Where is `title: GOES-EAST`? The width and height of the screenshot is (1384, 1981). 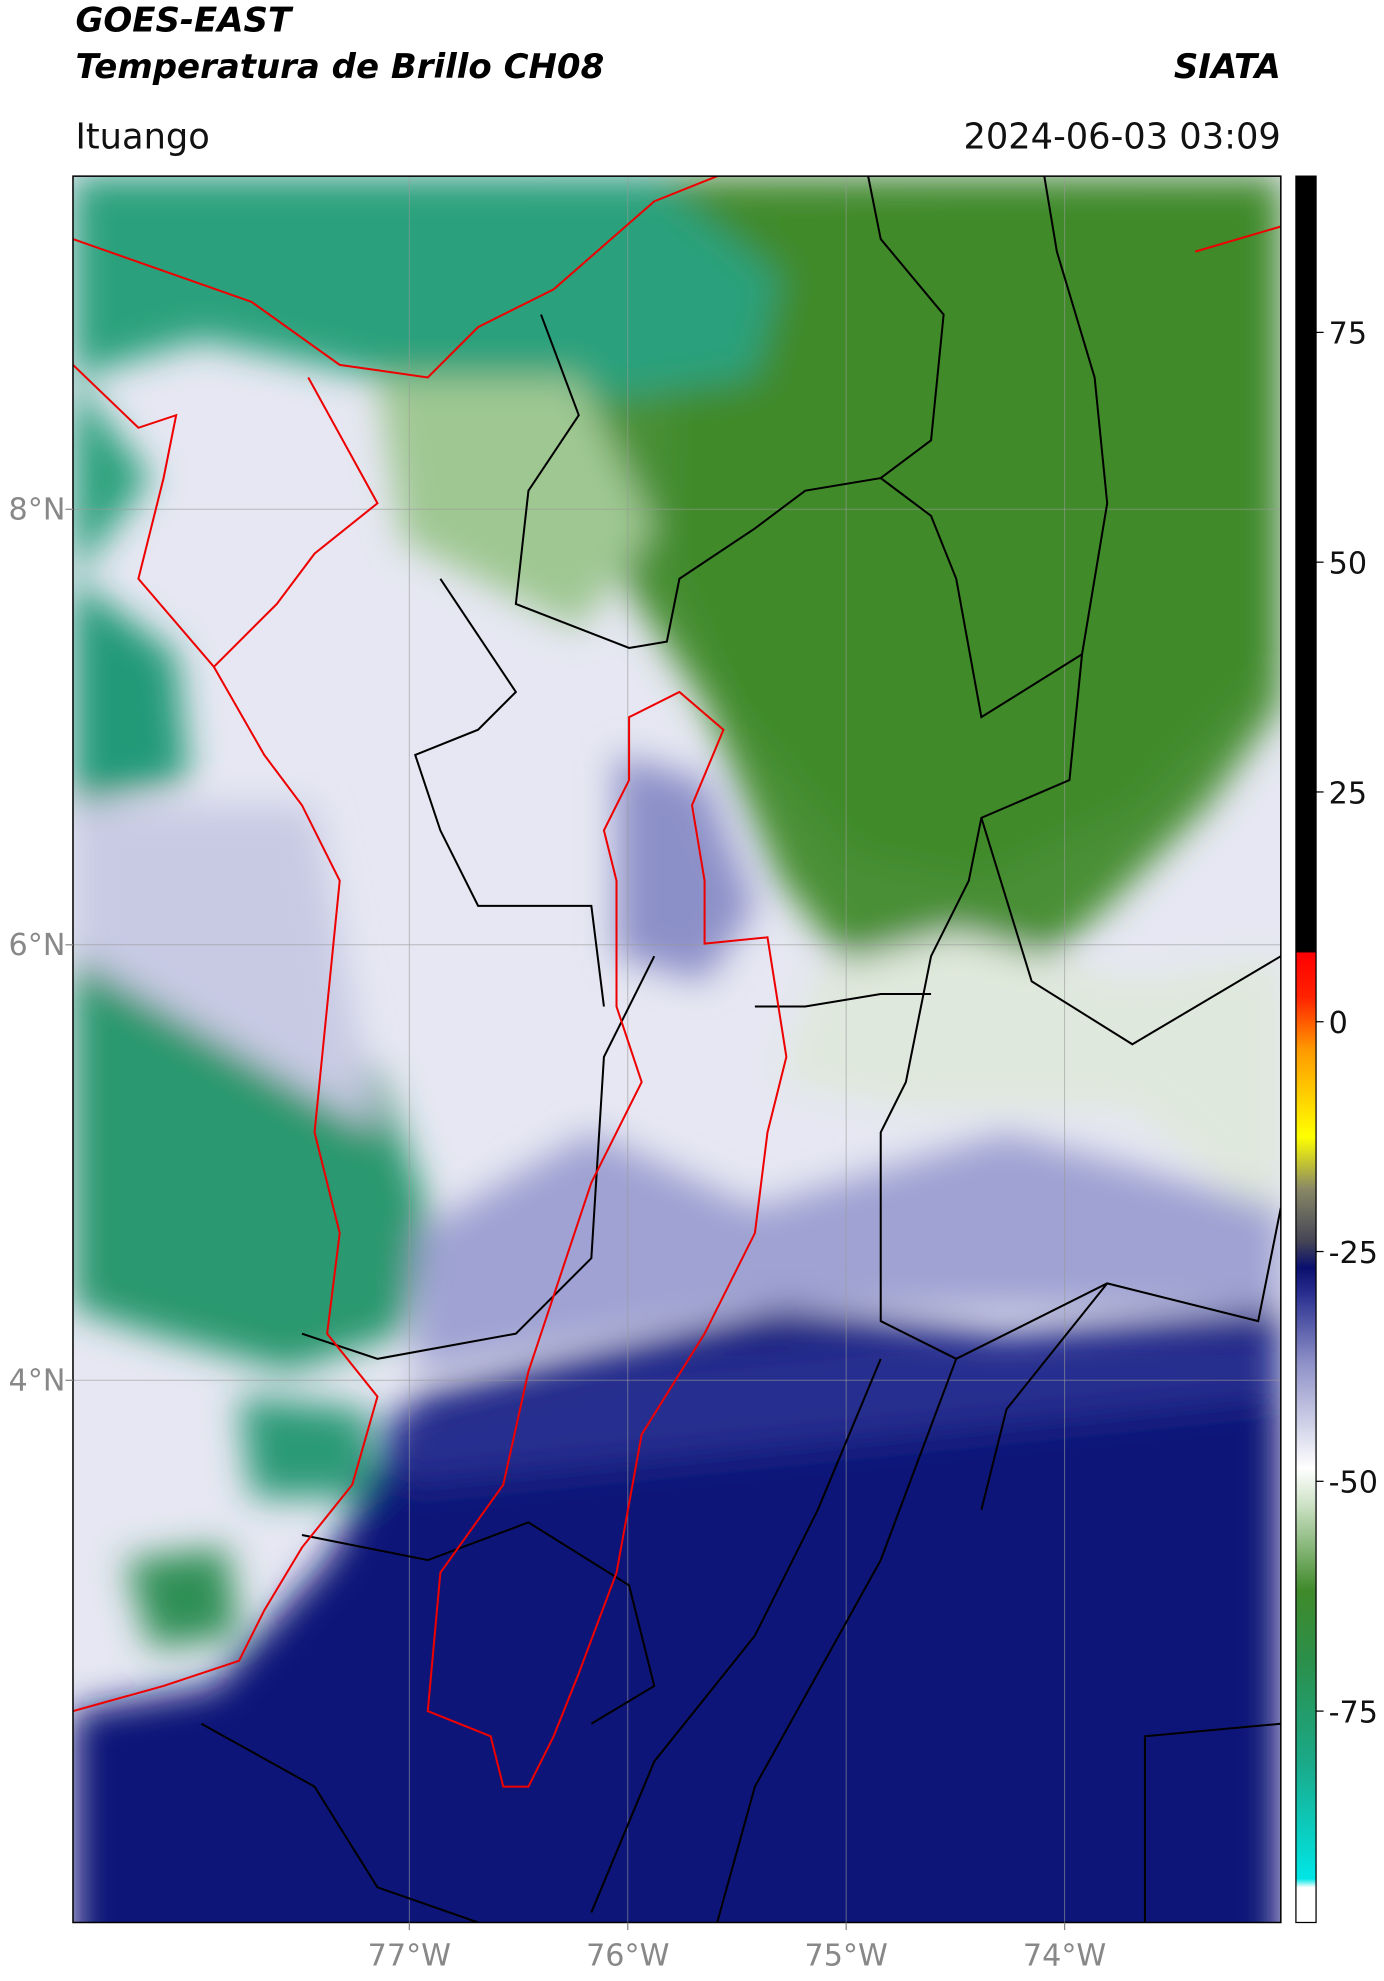
title: GOES-EAST is located at coordinates (184, 20).